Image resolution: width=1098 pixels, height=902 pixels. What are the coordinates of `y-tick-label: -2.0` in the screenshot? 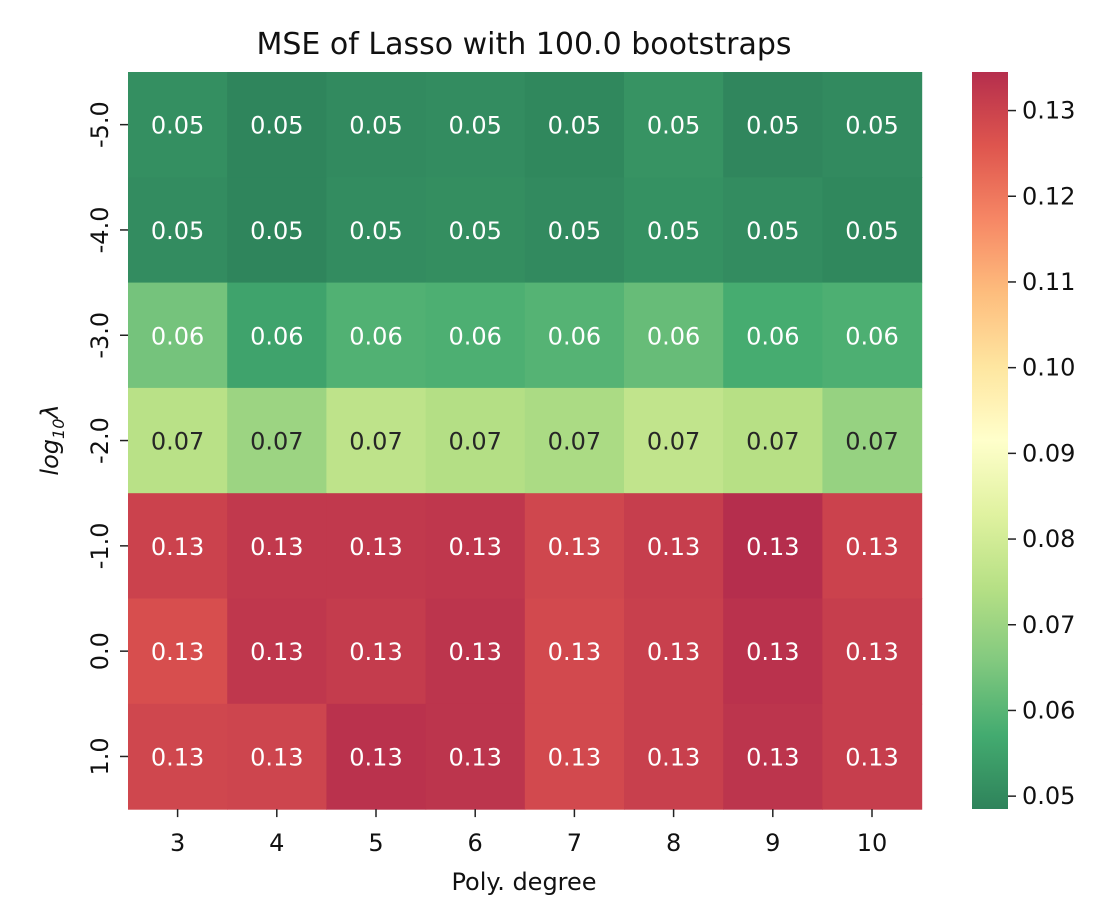 It's located at (100, 440).